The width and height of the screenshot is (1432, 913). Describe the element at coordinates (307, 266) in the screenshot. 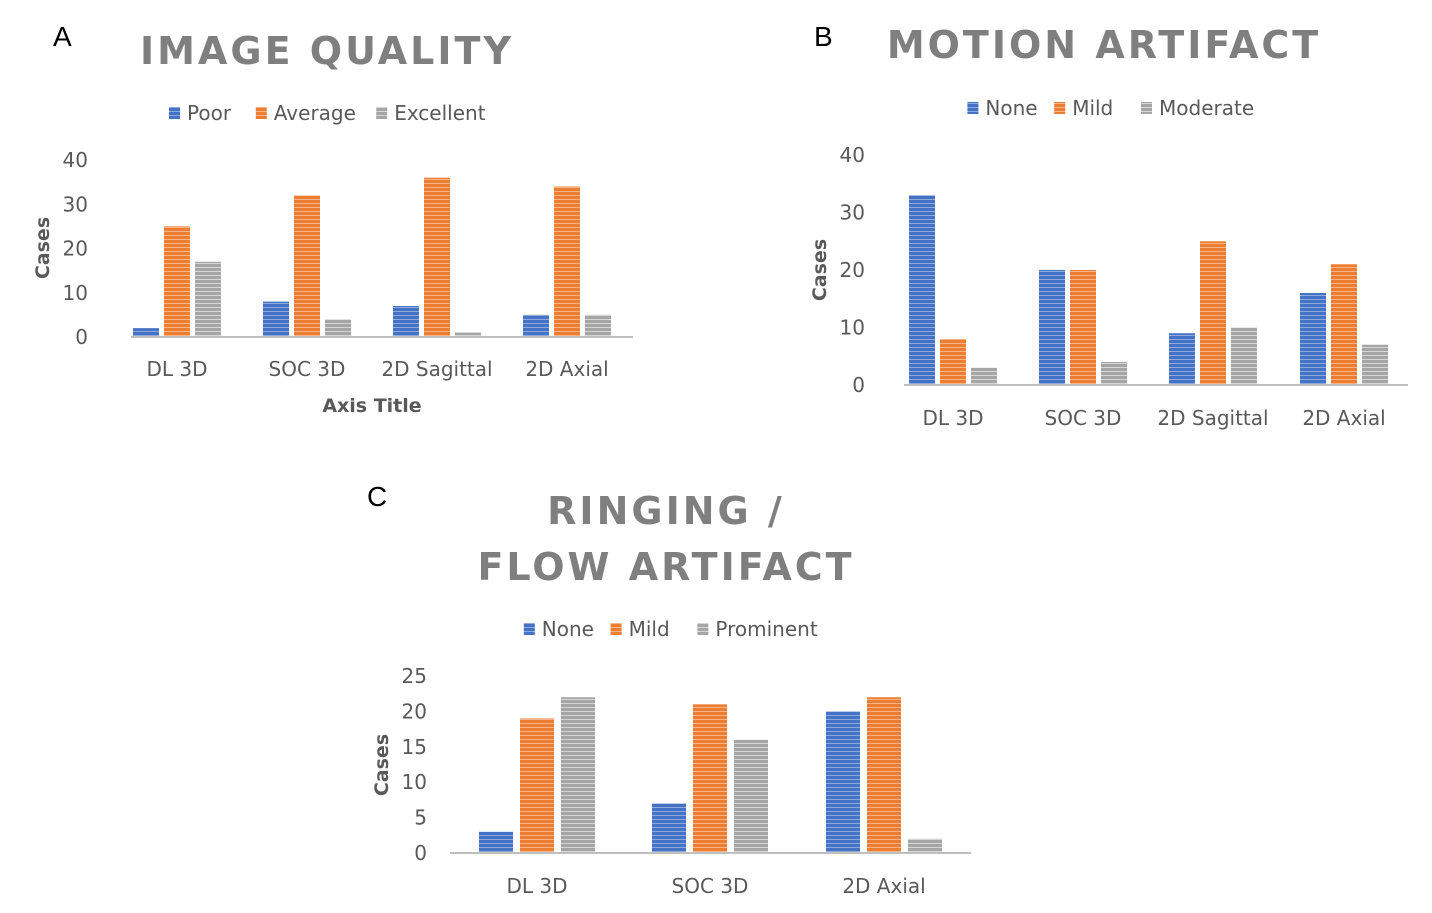

I see `bar-average-soc-3d` at that location.